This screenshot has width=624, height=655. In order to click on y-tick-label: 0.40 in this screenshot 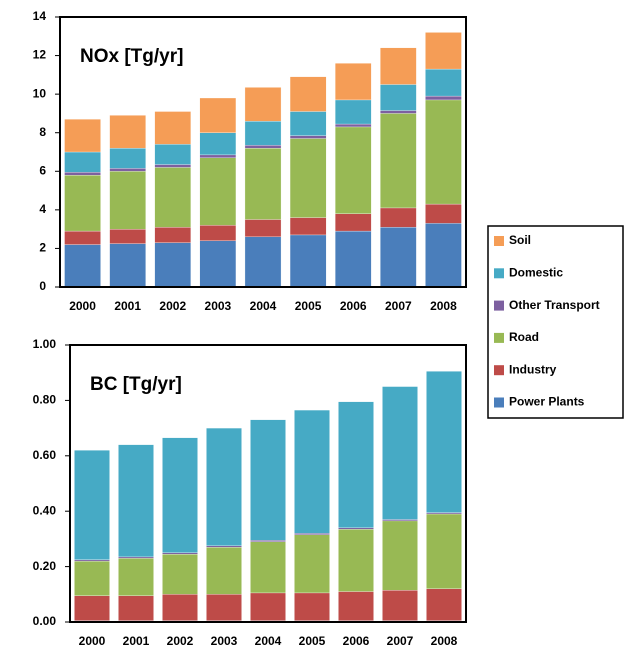, I will do `click(45, 510)`.